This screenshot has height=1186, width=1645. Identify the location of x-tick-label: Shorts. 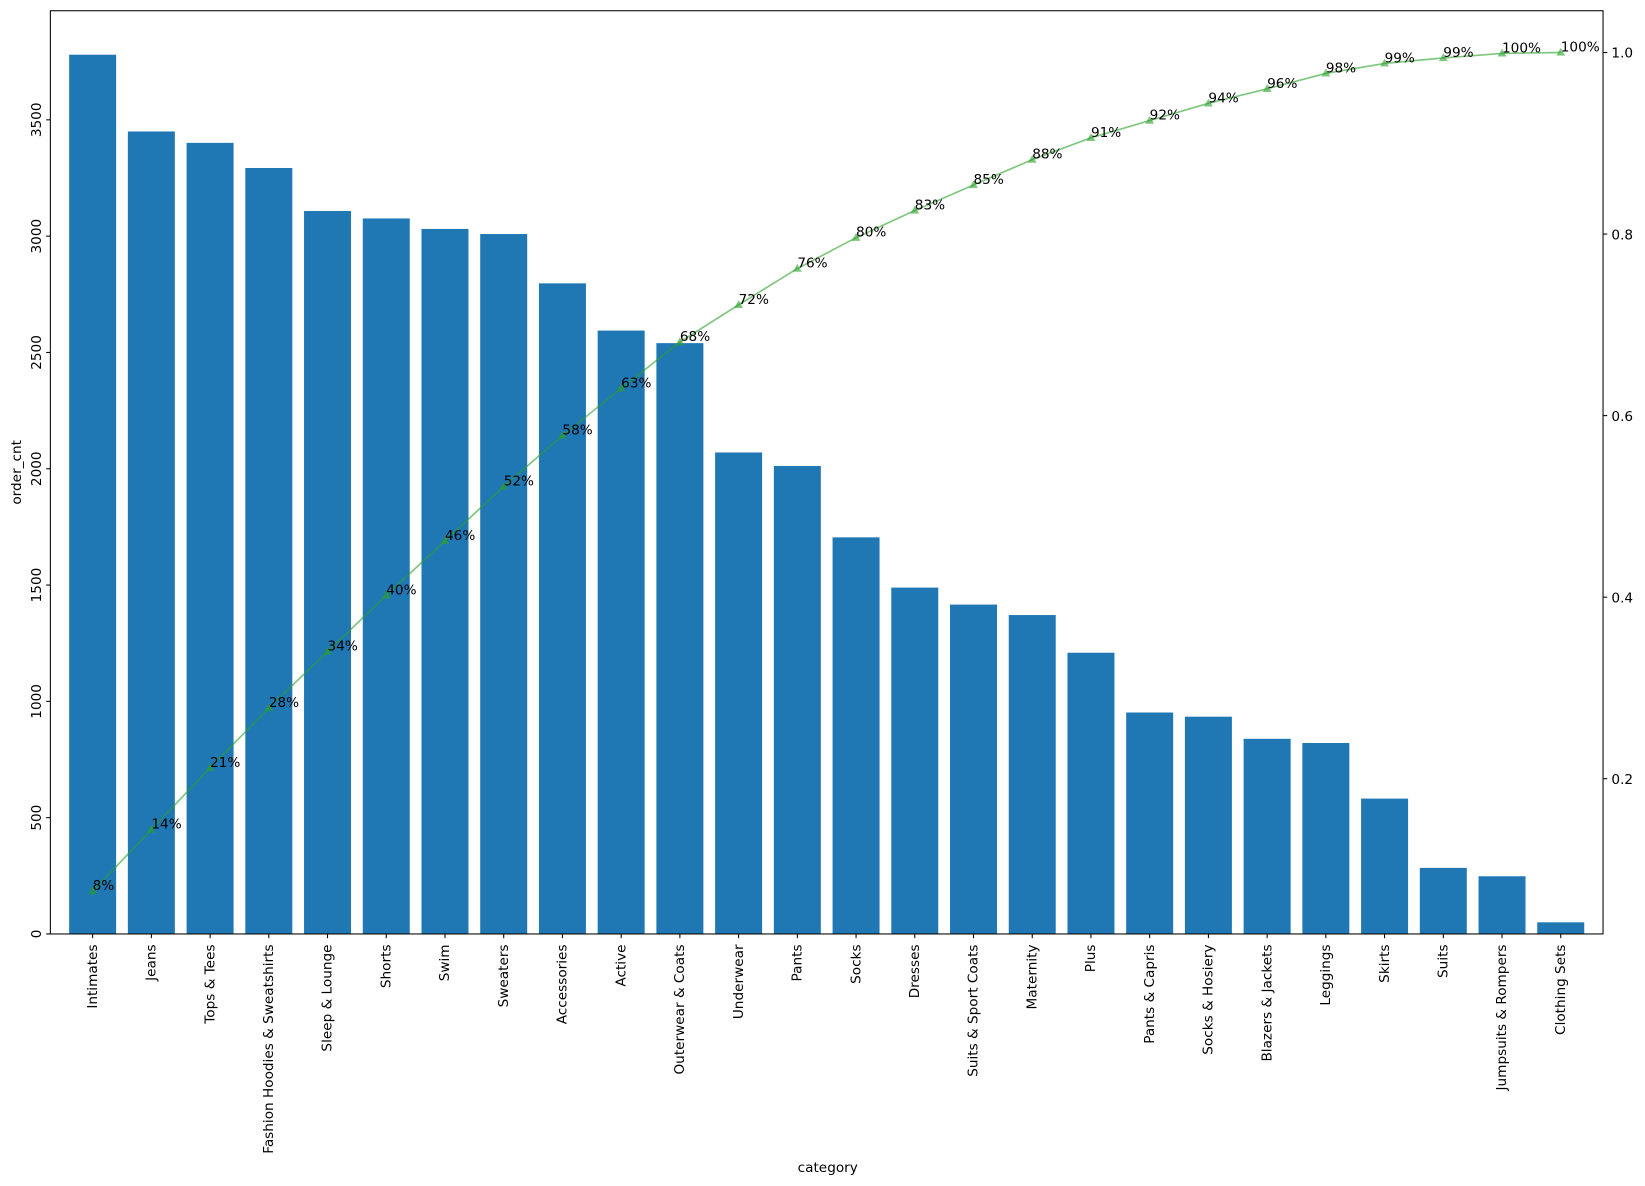
(386, 966).